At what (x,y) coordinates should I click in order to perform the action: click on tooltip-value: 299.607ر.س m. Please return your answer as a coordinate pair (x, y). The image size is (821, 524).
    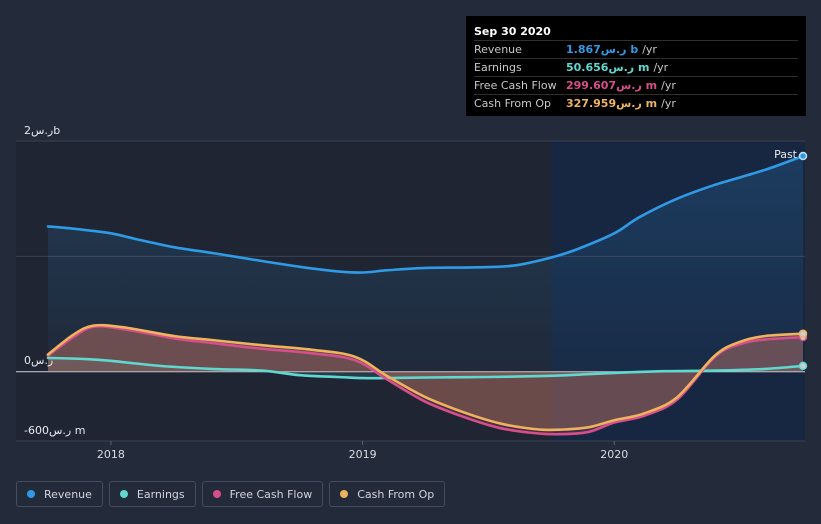
    Looking at the image, I should click on (612, 85).